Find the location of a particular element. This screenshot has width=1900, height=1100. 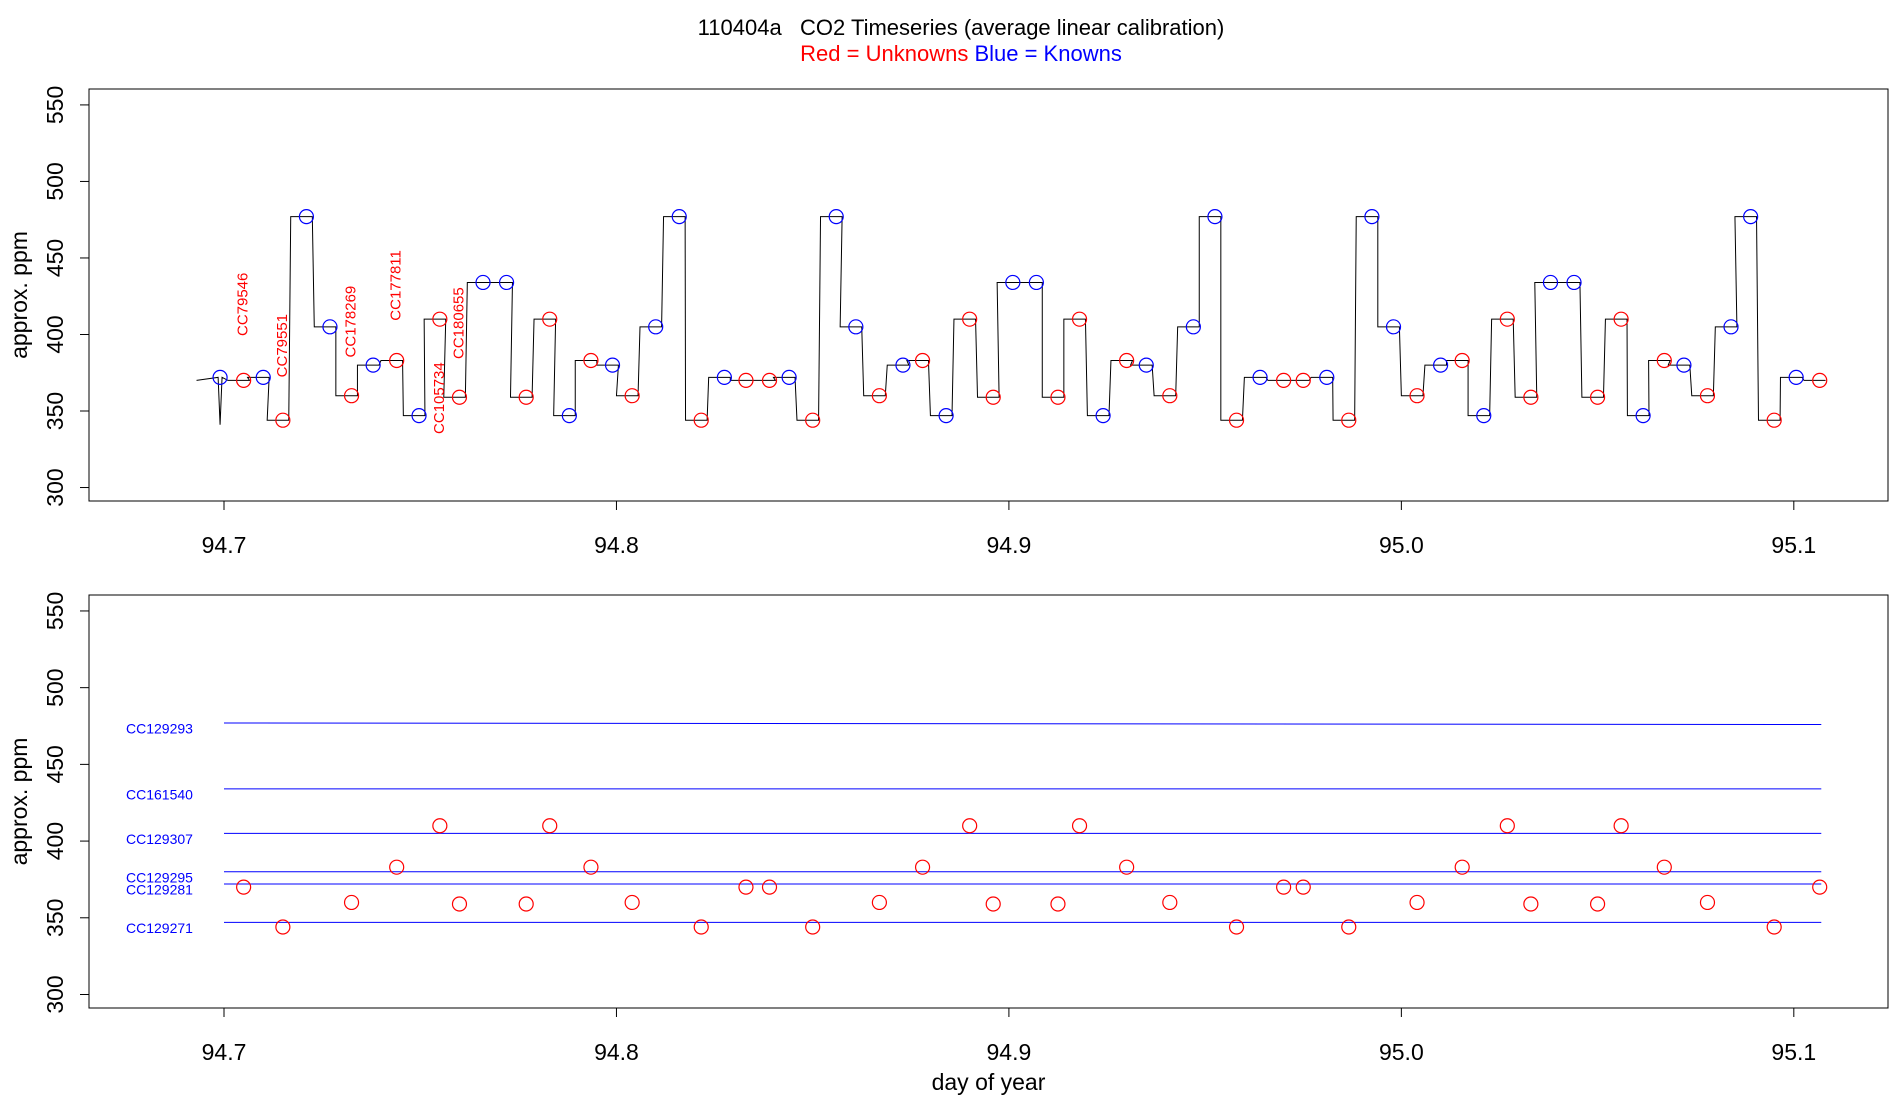

y-tick-label: 350 is located at coordinates (55, 411).